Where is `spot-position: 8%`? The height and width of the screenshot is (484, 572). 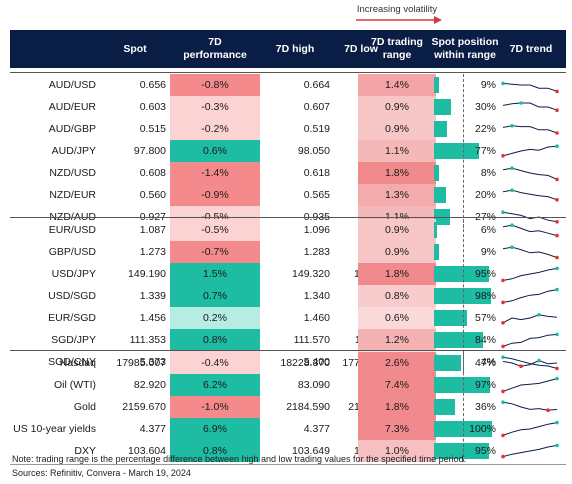 spot-position: 8% is located at coordinates (463, 173).